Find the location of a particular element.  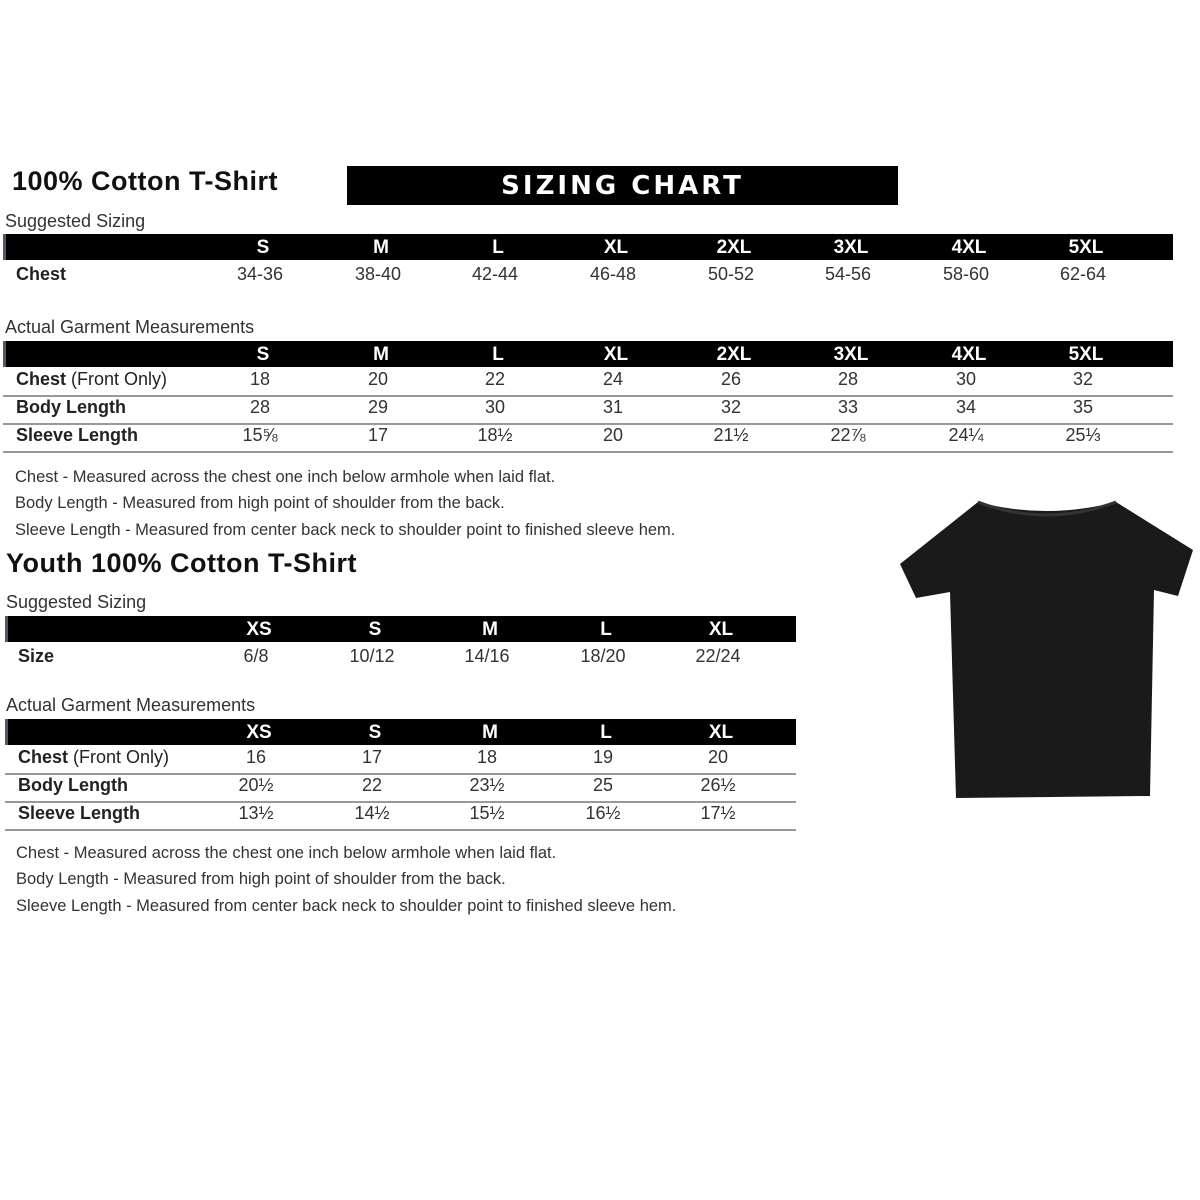

row-label-text: Body Length is located at coordinates (73, 785).